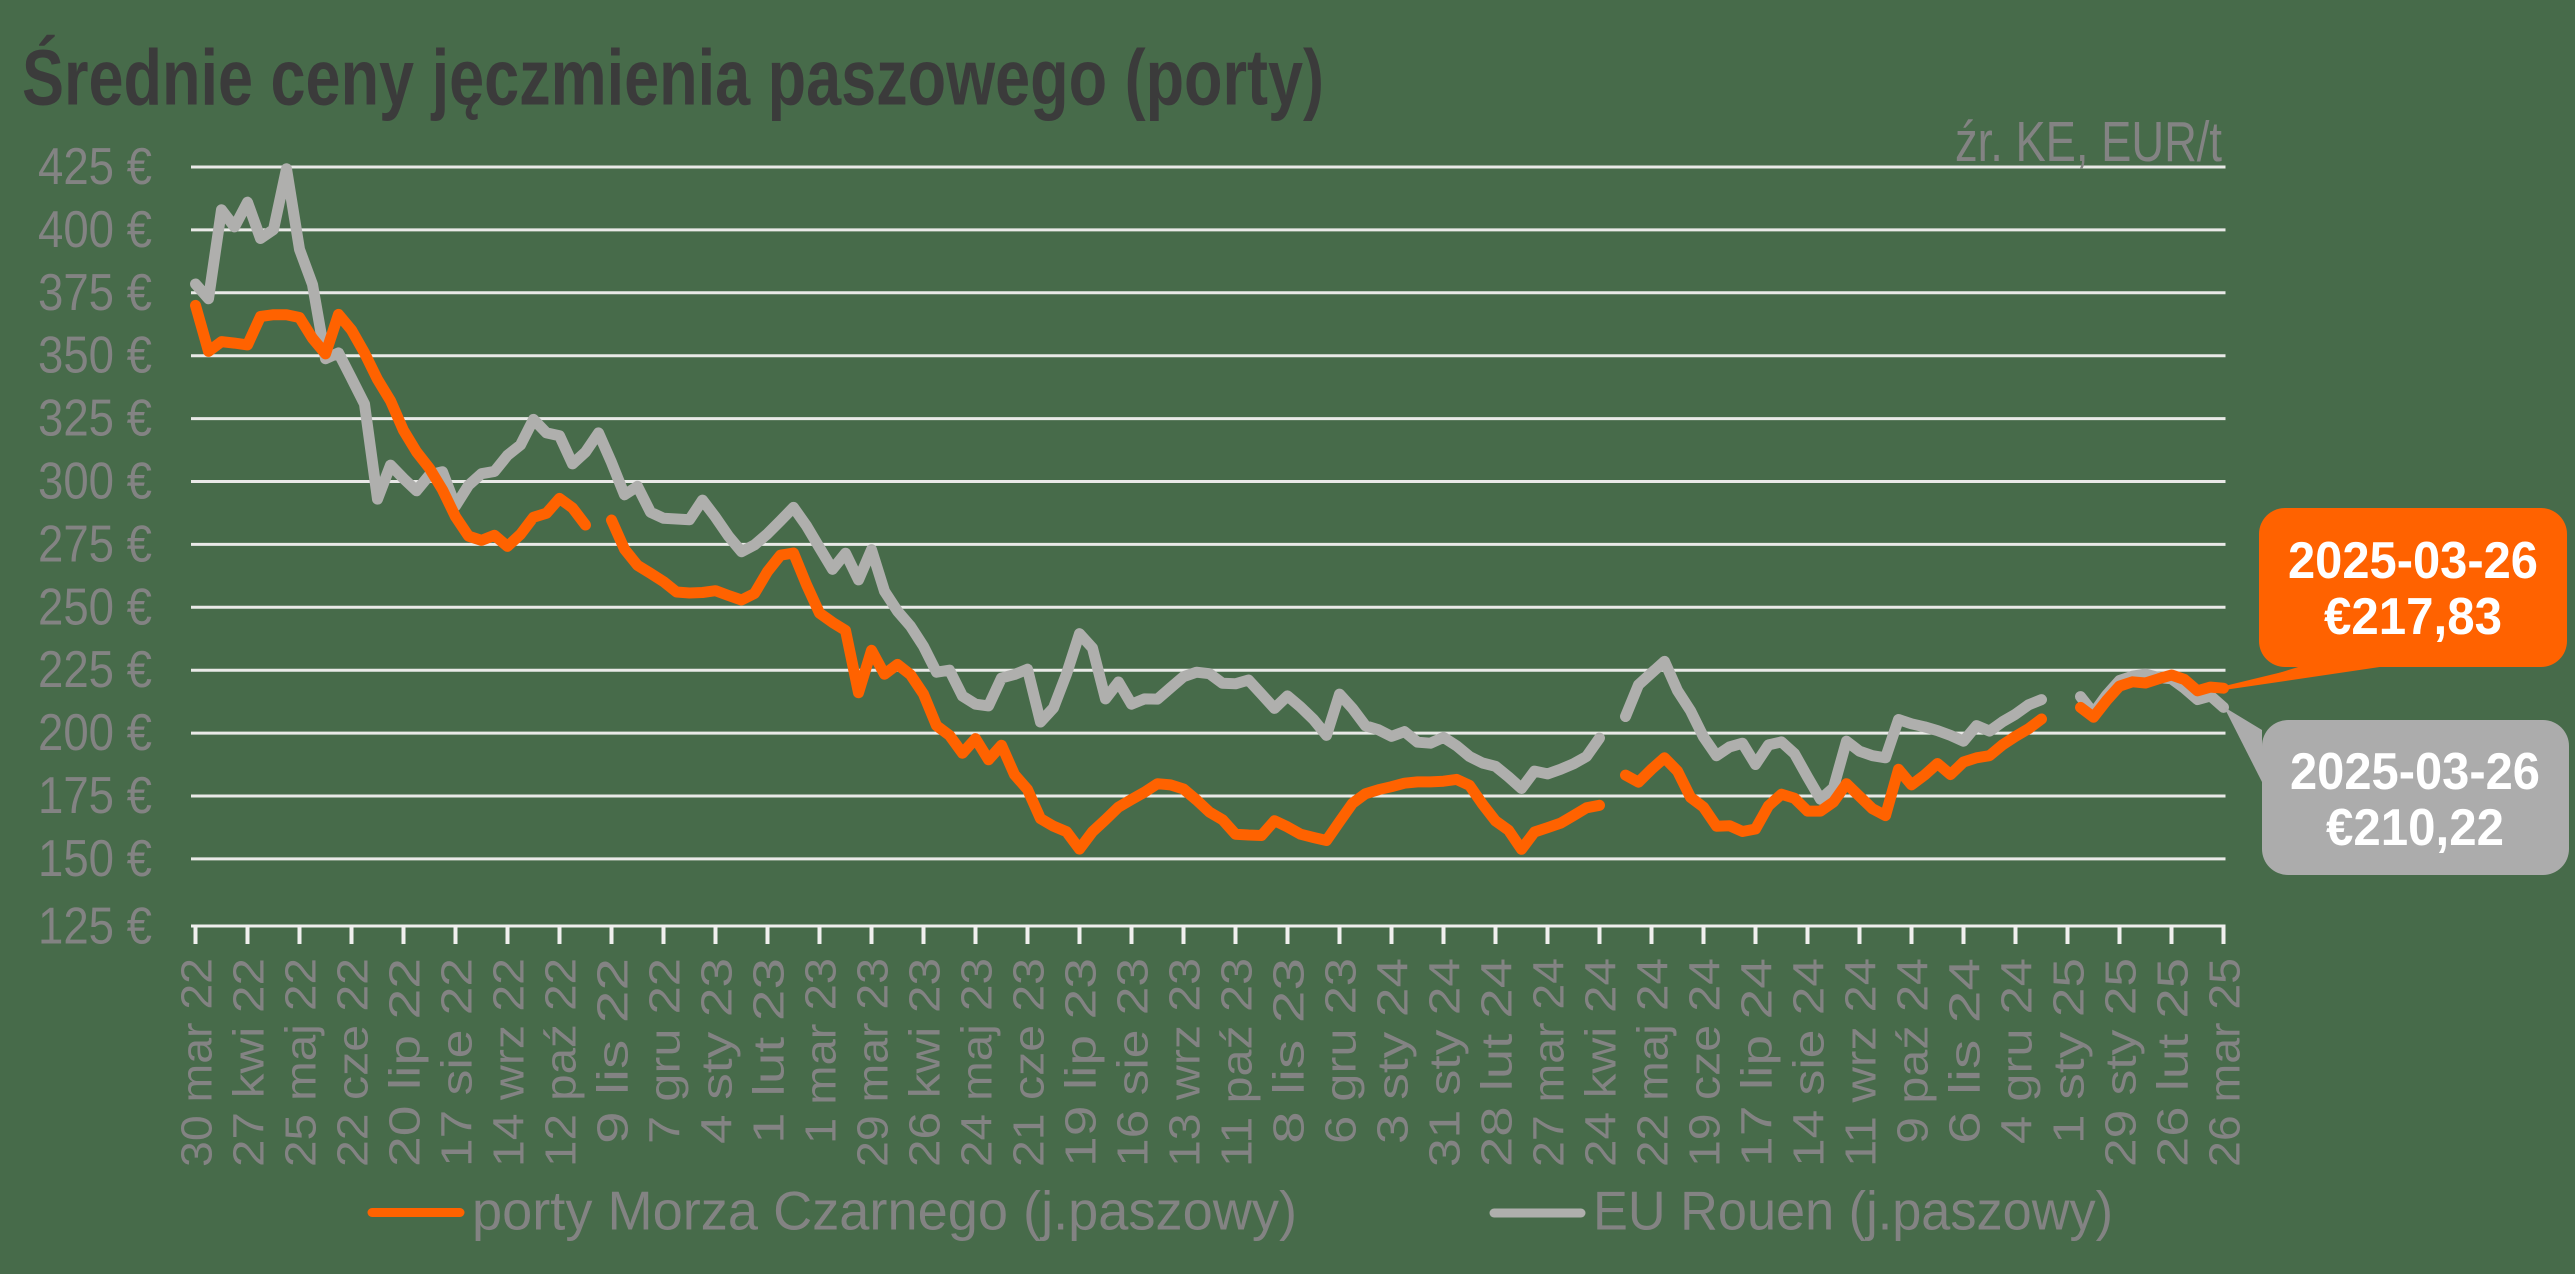 This screenshot has width=2575, height=1274. Describe the element at coordinates (1393, 1051) in the screenshot. I see `svg-text: 3 sty 24` at that location.